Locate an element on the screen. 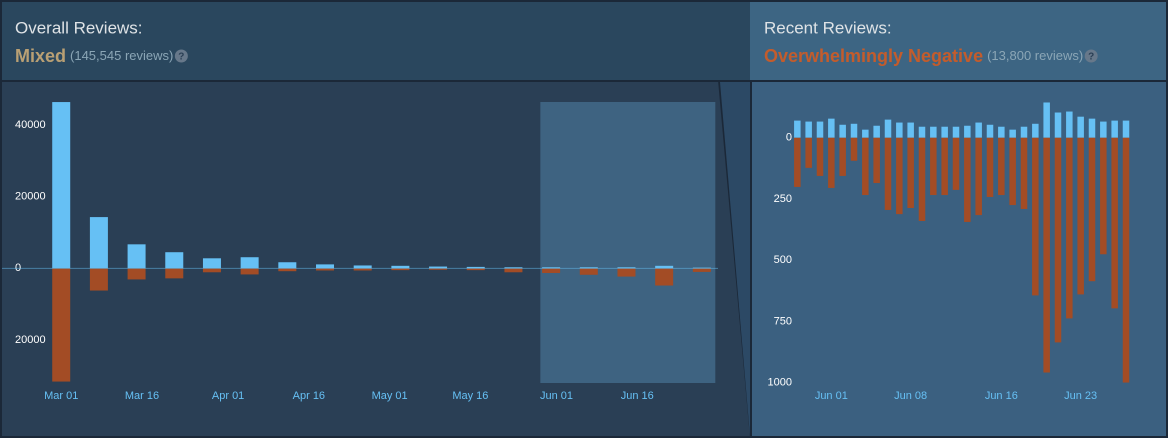 The image size is (1168, 438). x-tick-label: May 01 is located at coordinates (390, 396).